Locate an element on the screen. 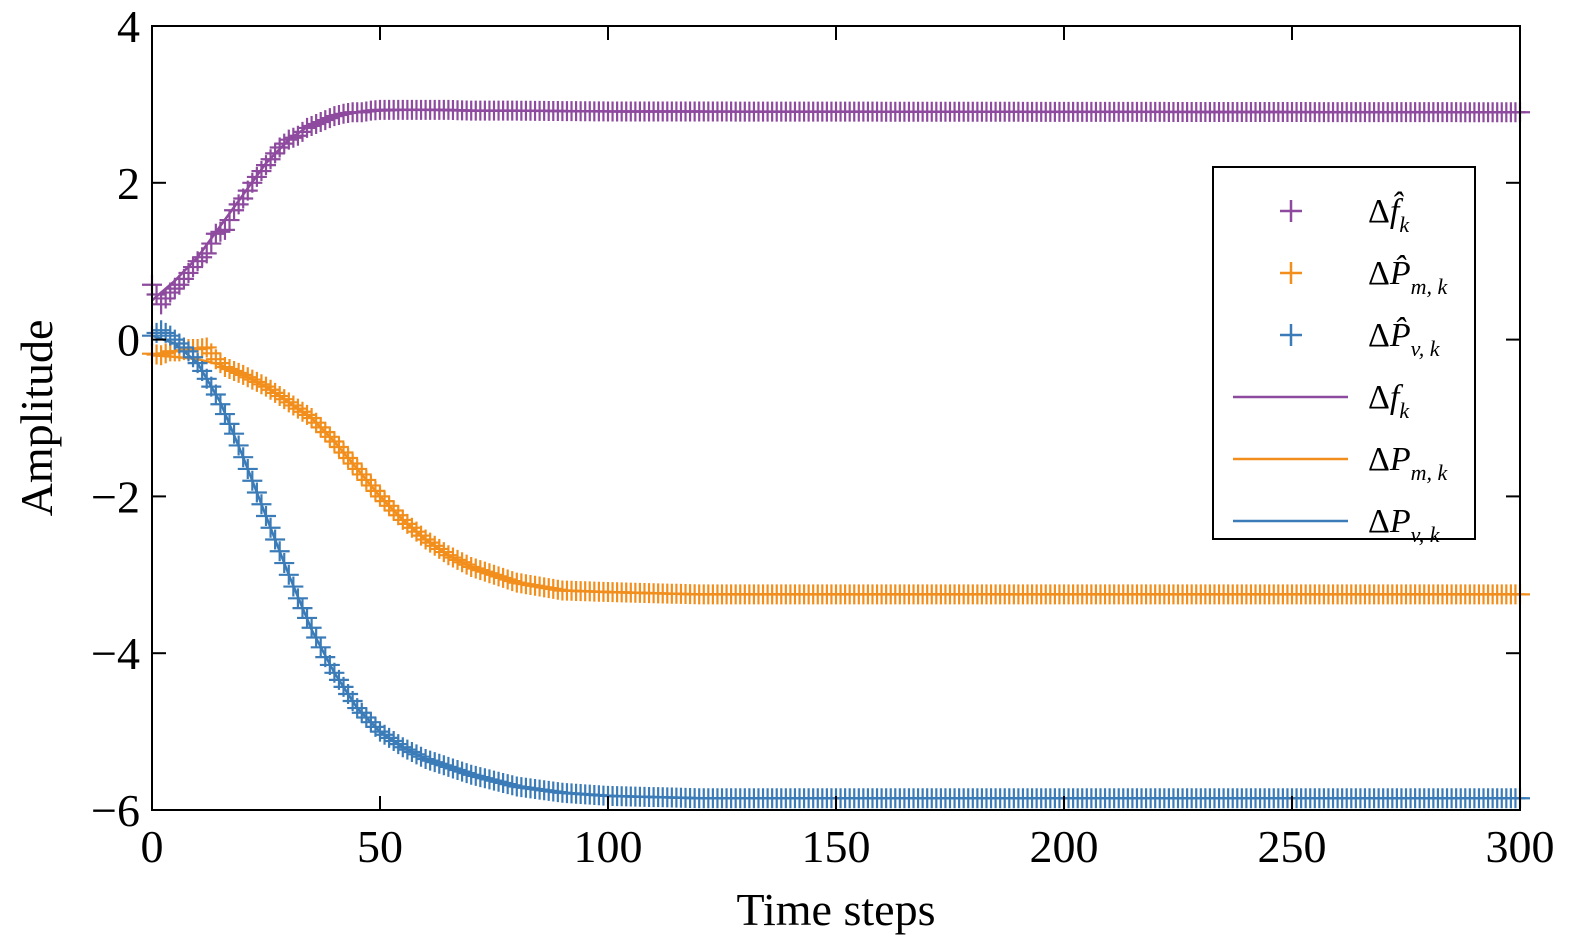  legend-box is located at coordinates (1344, 353).